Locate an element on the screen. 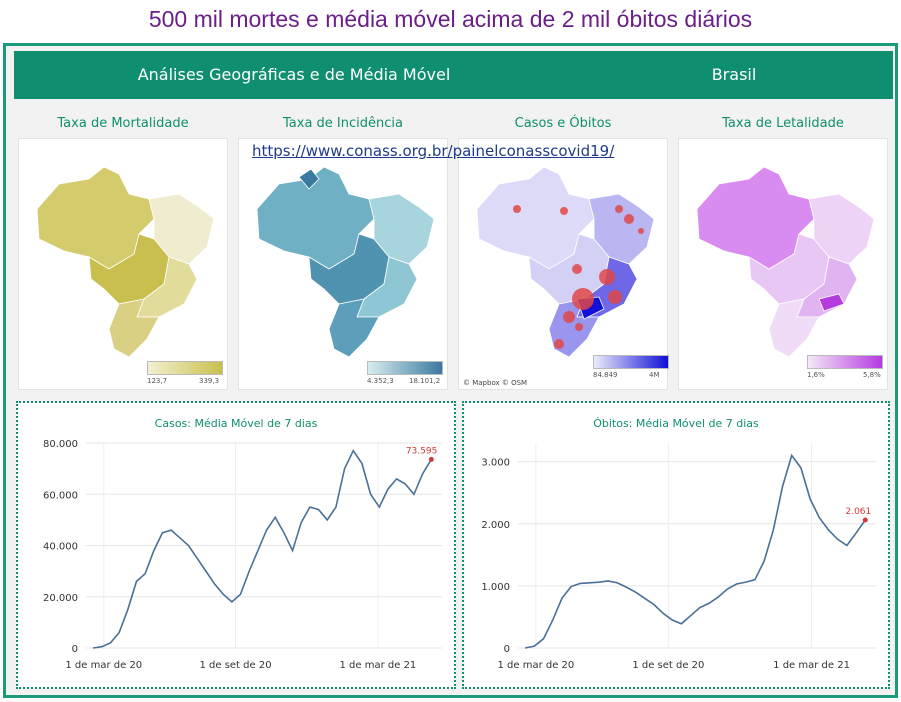  chart-title-casos: Casos: Média Móvel de 7 dias is located at coordinates (236, 423).